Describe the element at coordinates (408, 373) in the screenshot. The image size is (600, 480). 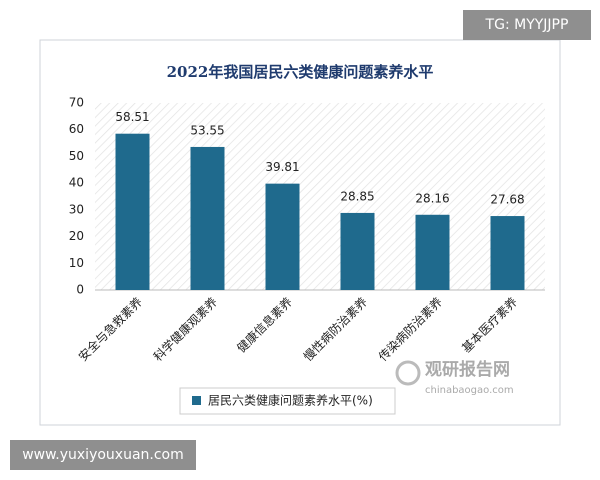
I see `logo-icon` at that location.